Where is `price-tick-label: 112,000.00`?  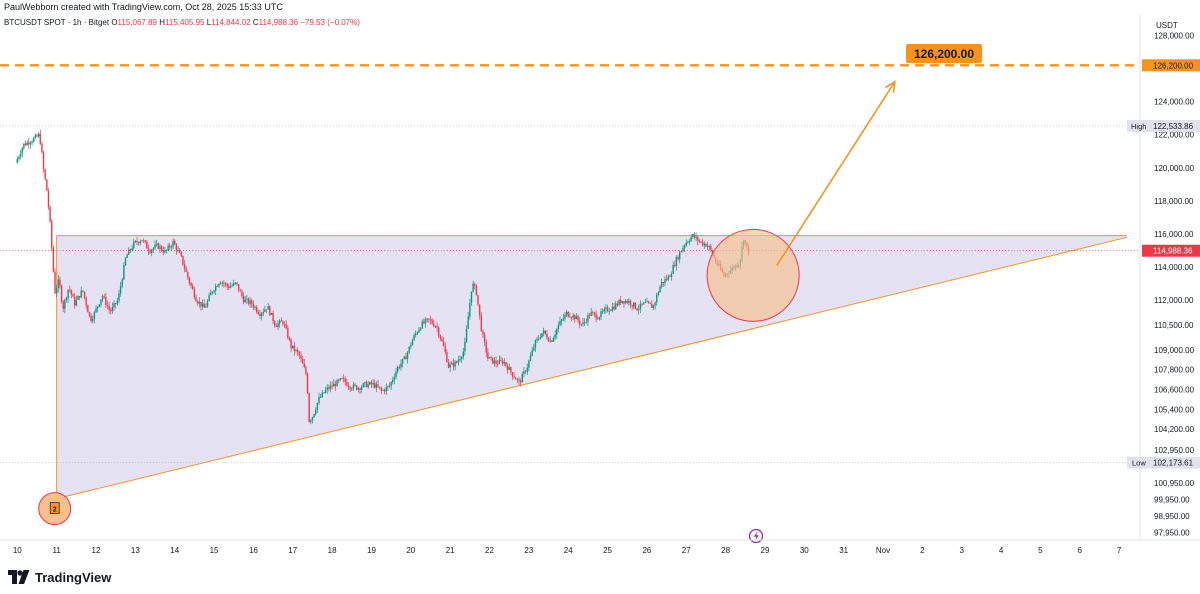
price-tick-label: 112,000.00 is located at coordinates (1174, 300).